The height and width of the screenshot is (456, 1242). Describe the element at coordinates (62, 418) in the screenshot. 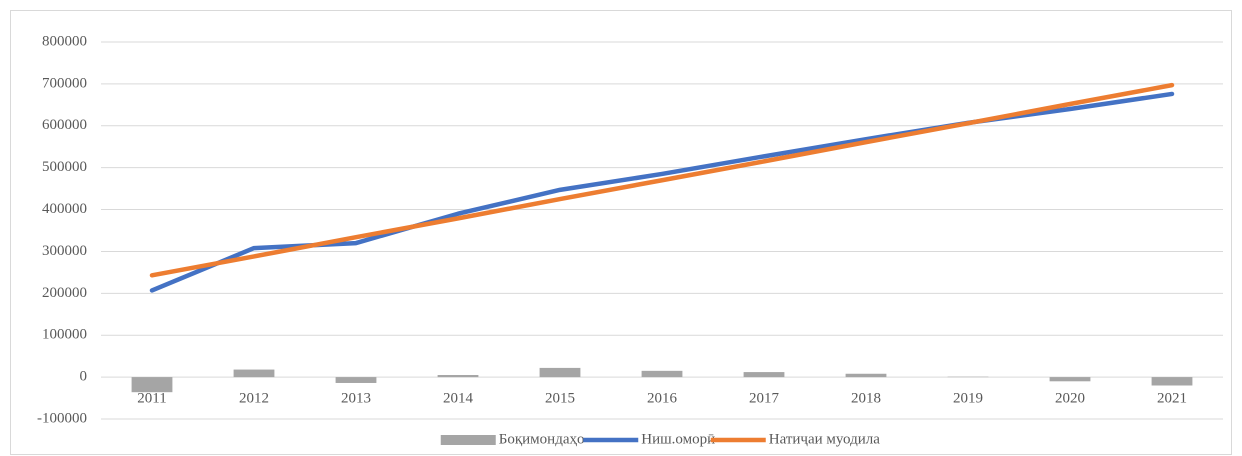

I see `y-tick-label: -100000` at that location.